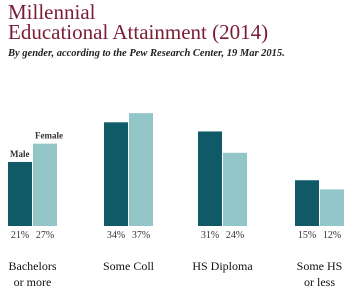 Image resolution: width=356 pixels, height=294 pixels. What do you see at coordinates (128, 266) in the screenshot?
I see `category-label: Some Coll` at bounding box center [128, 266].